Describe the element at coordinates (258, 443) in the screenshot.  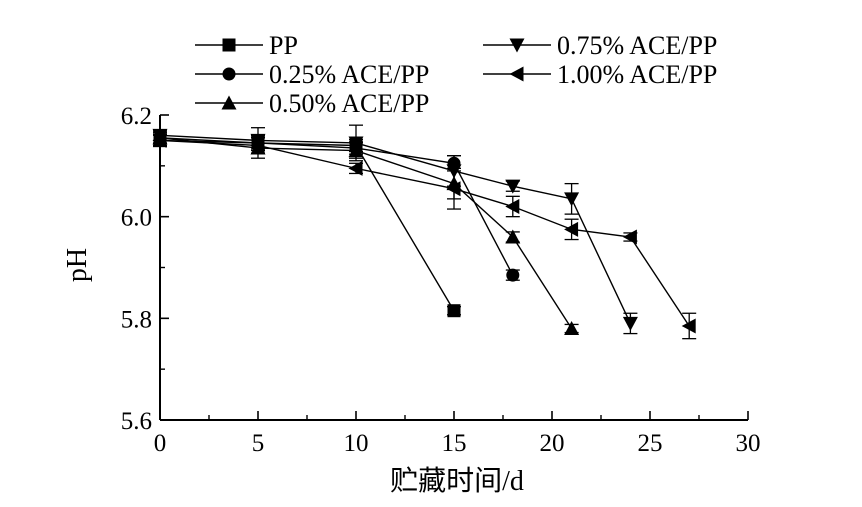
I see `x-tick-label: 5` at that location.